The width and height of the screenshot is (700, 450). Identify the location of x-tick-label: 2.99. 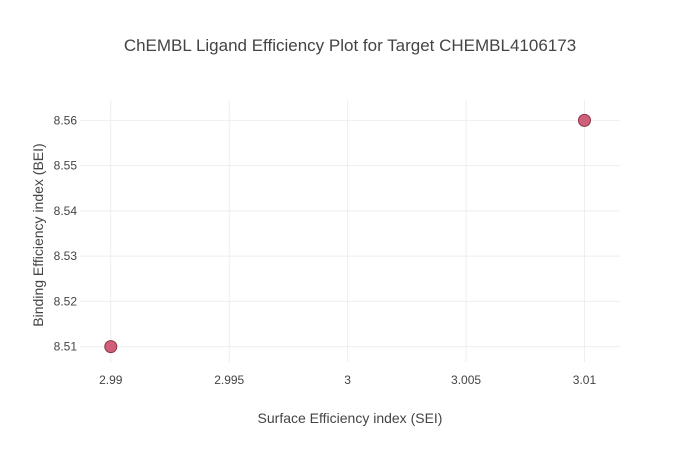
(111, 380).